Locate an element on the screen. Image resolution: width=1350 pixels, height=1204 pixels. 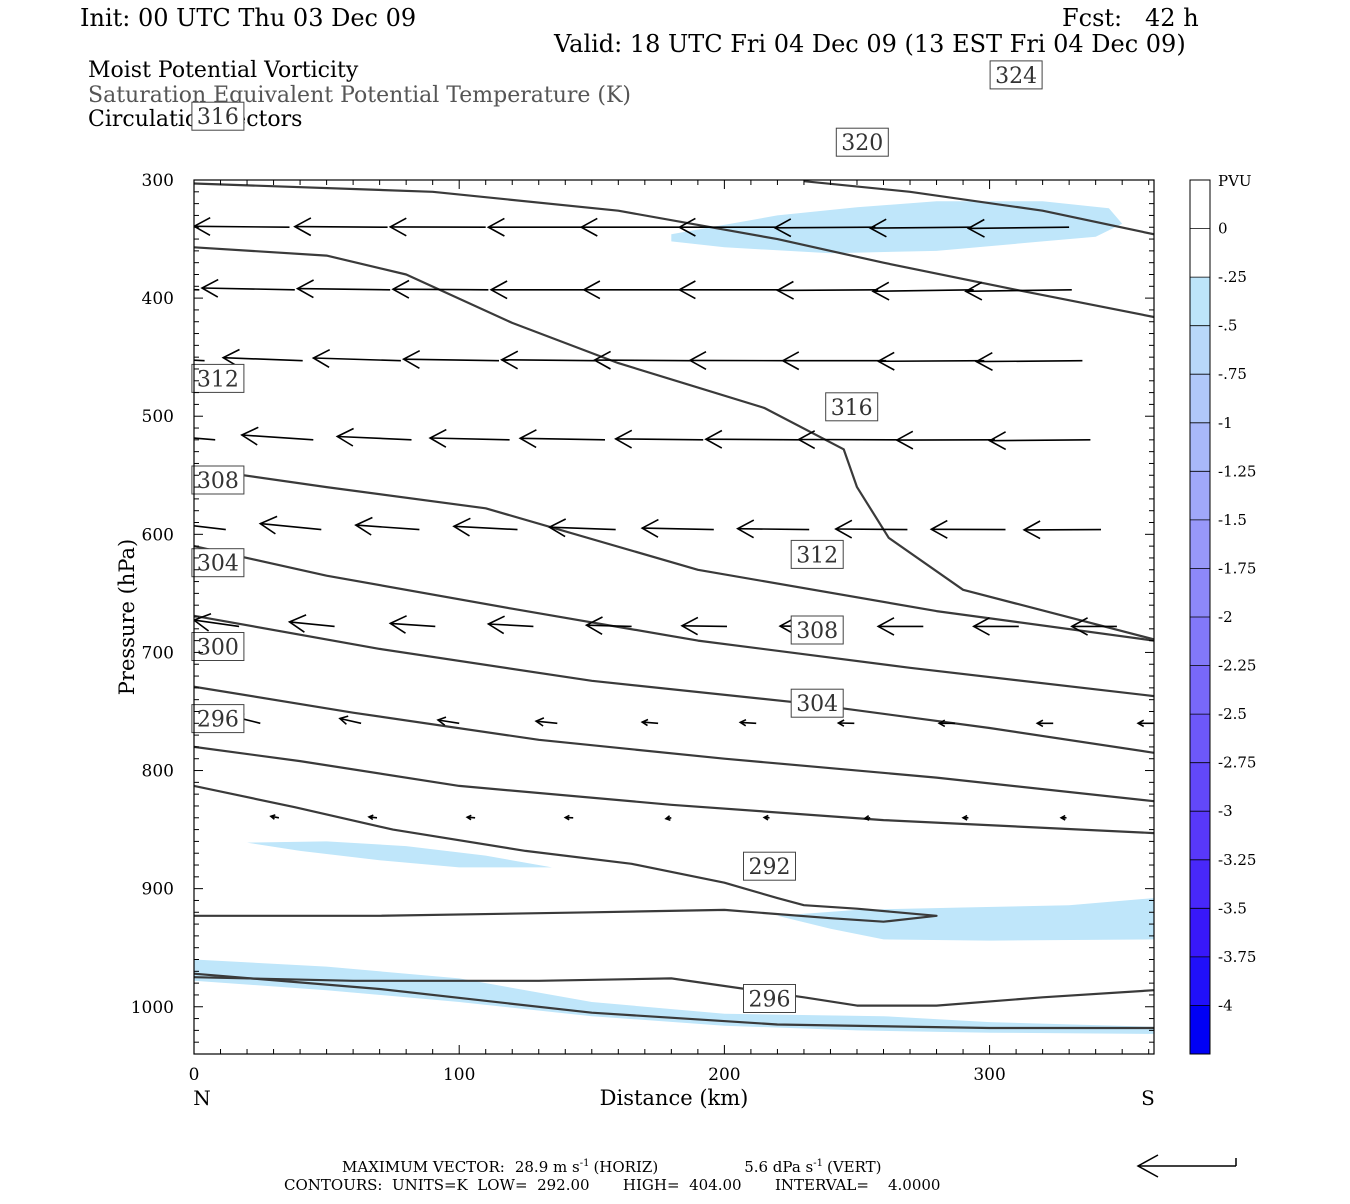
contour-label-292: 292 is located at coordinates (770, 866).